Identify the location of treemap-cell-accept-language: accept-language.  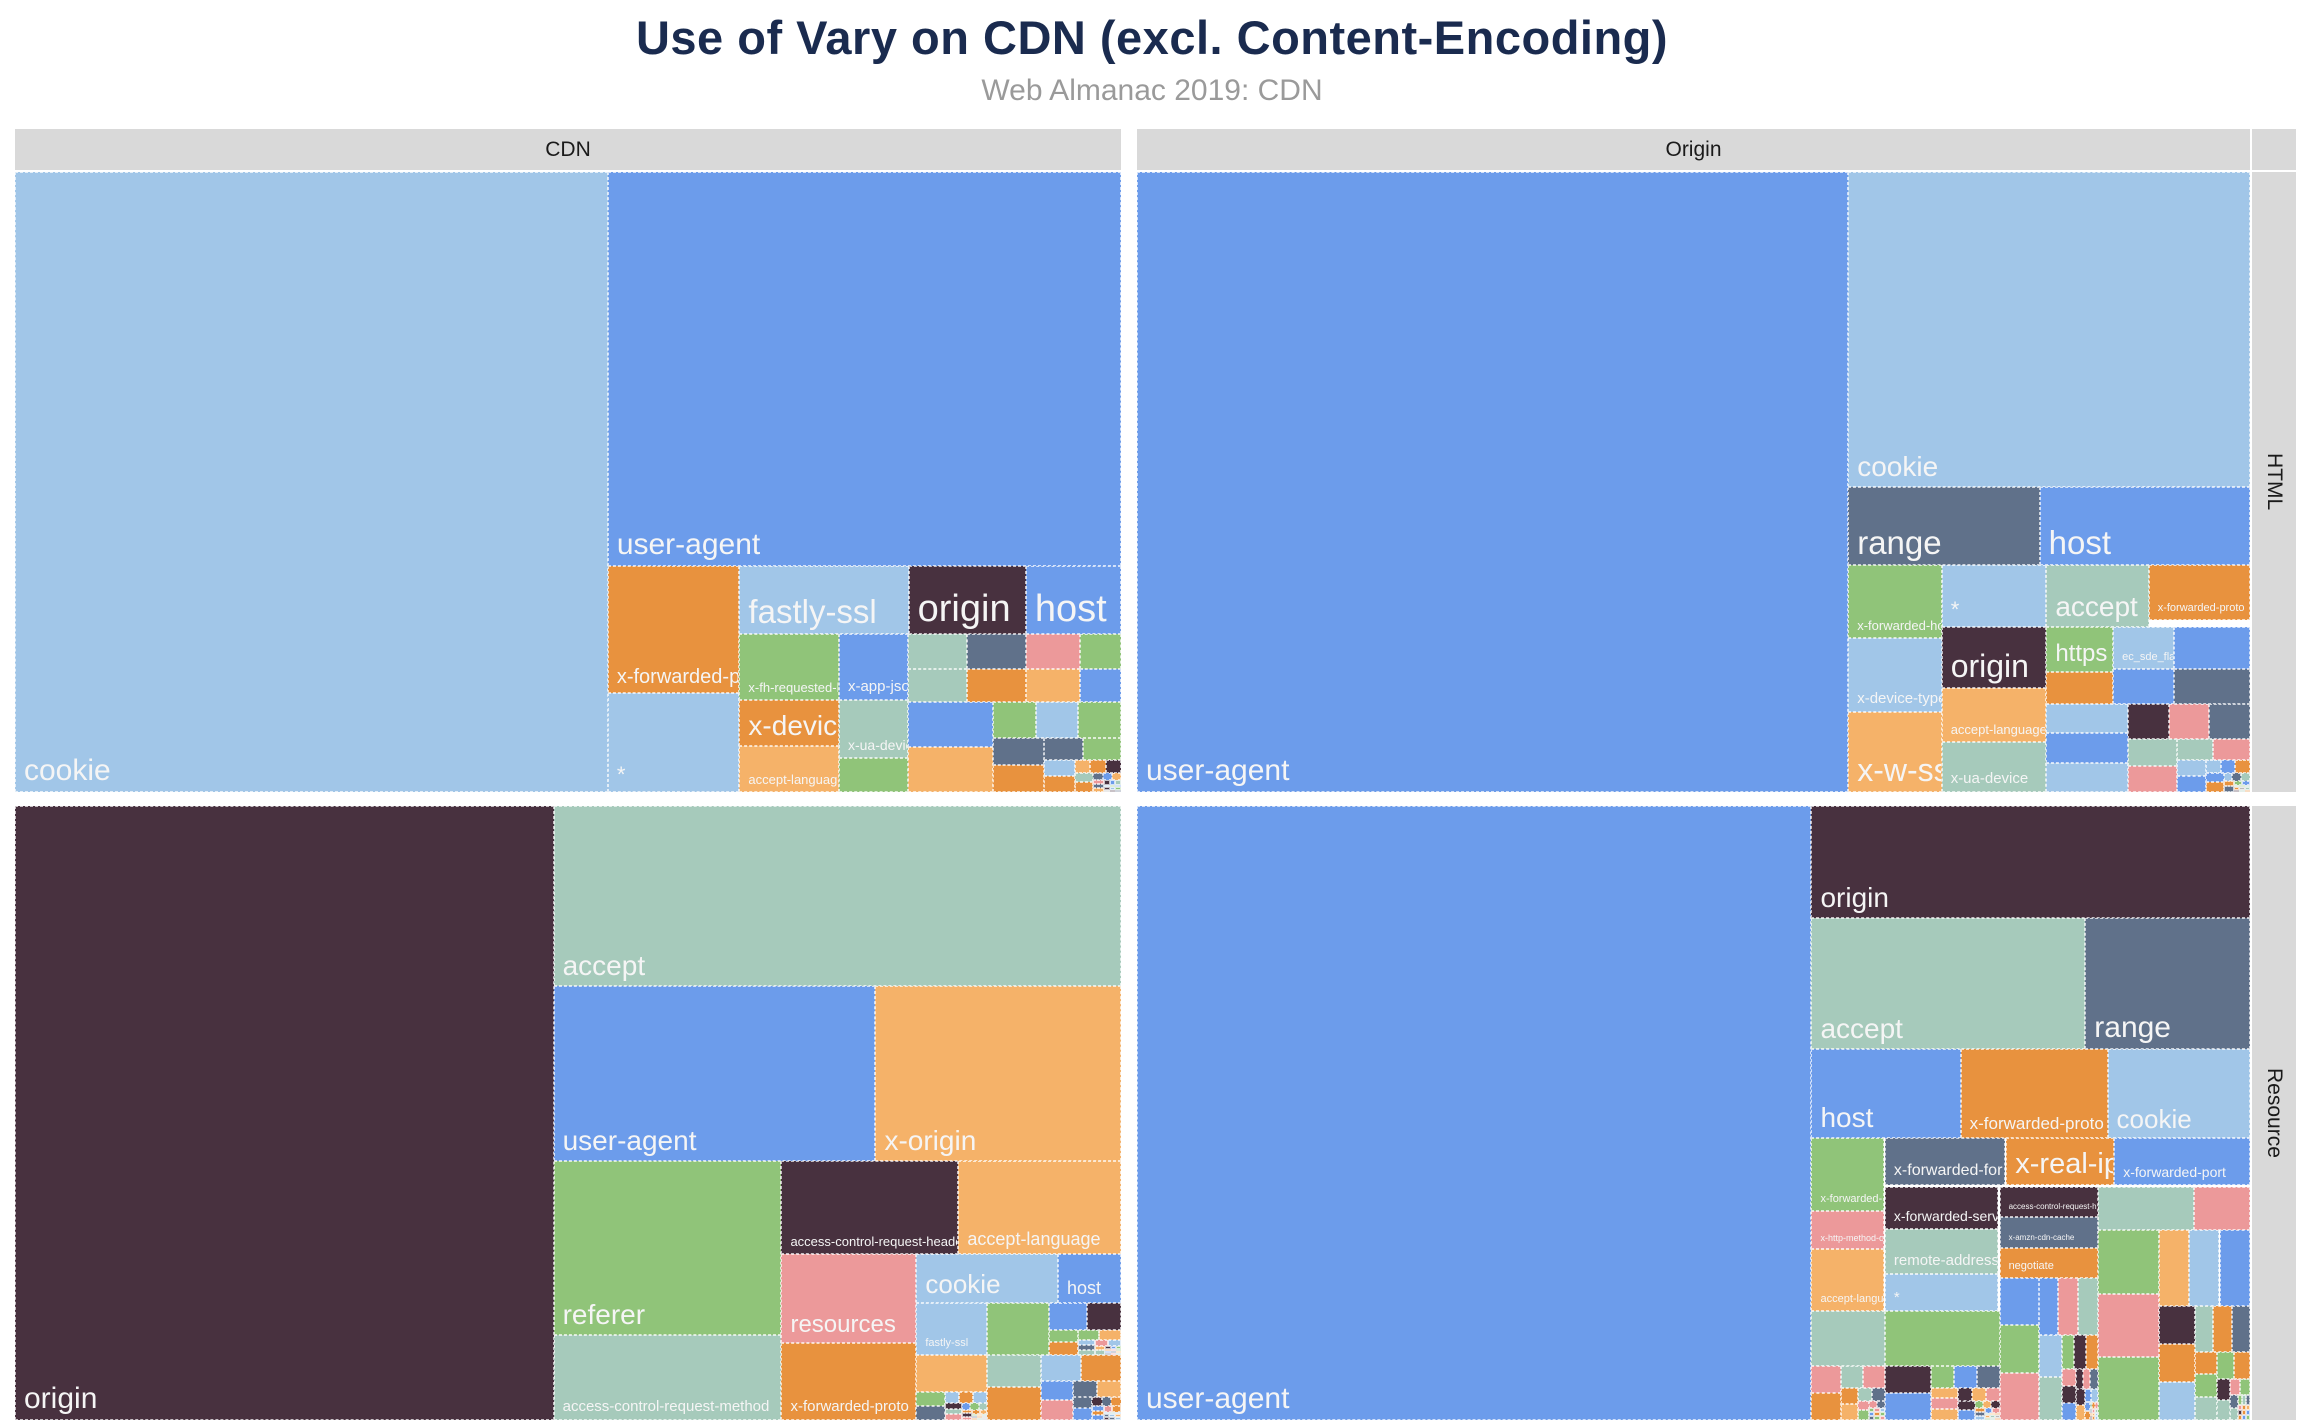
(789, 769).